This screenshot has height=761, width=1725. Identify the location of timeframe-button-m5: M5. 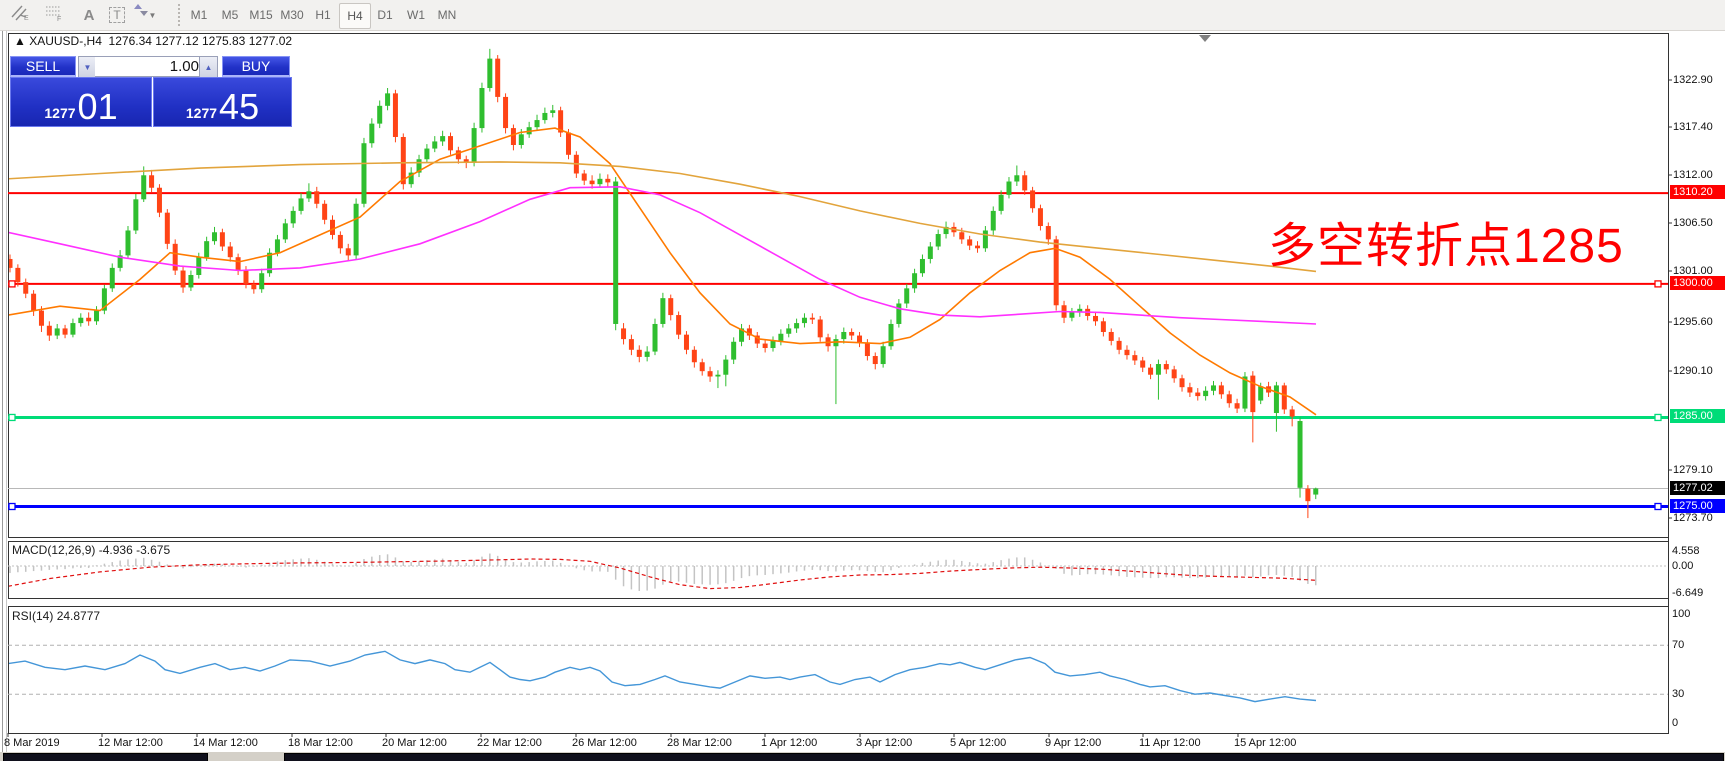
(230, 15).